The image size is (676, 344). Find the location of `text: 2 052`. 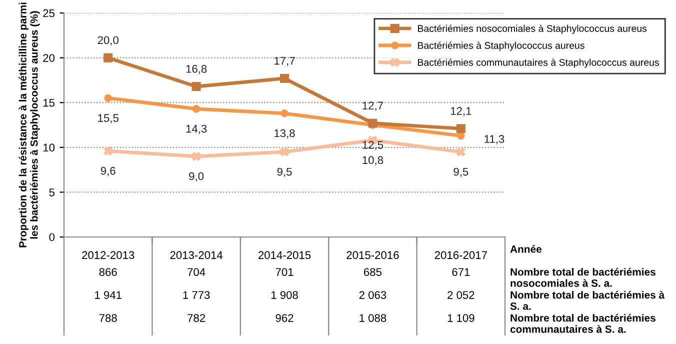

text: 2 052 is located at coordinates (461, 295).